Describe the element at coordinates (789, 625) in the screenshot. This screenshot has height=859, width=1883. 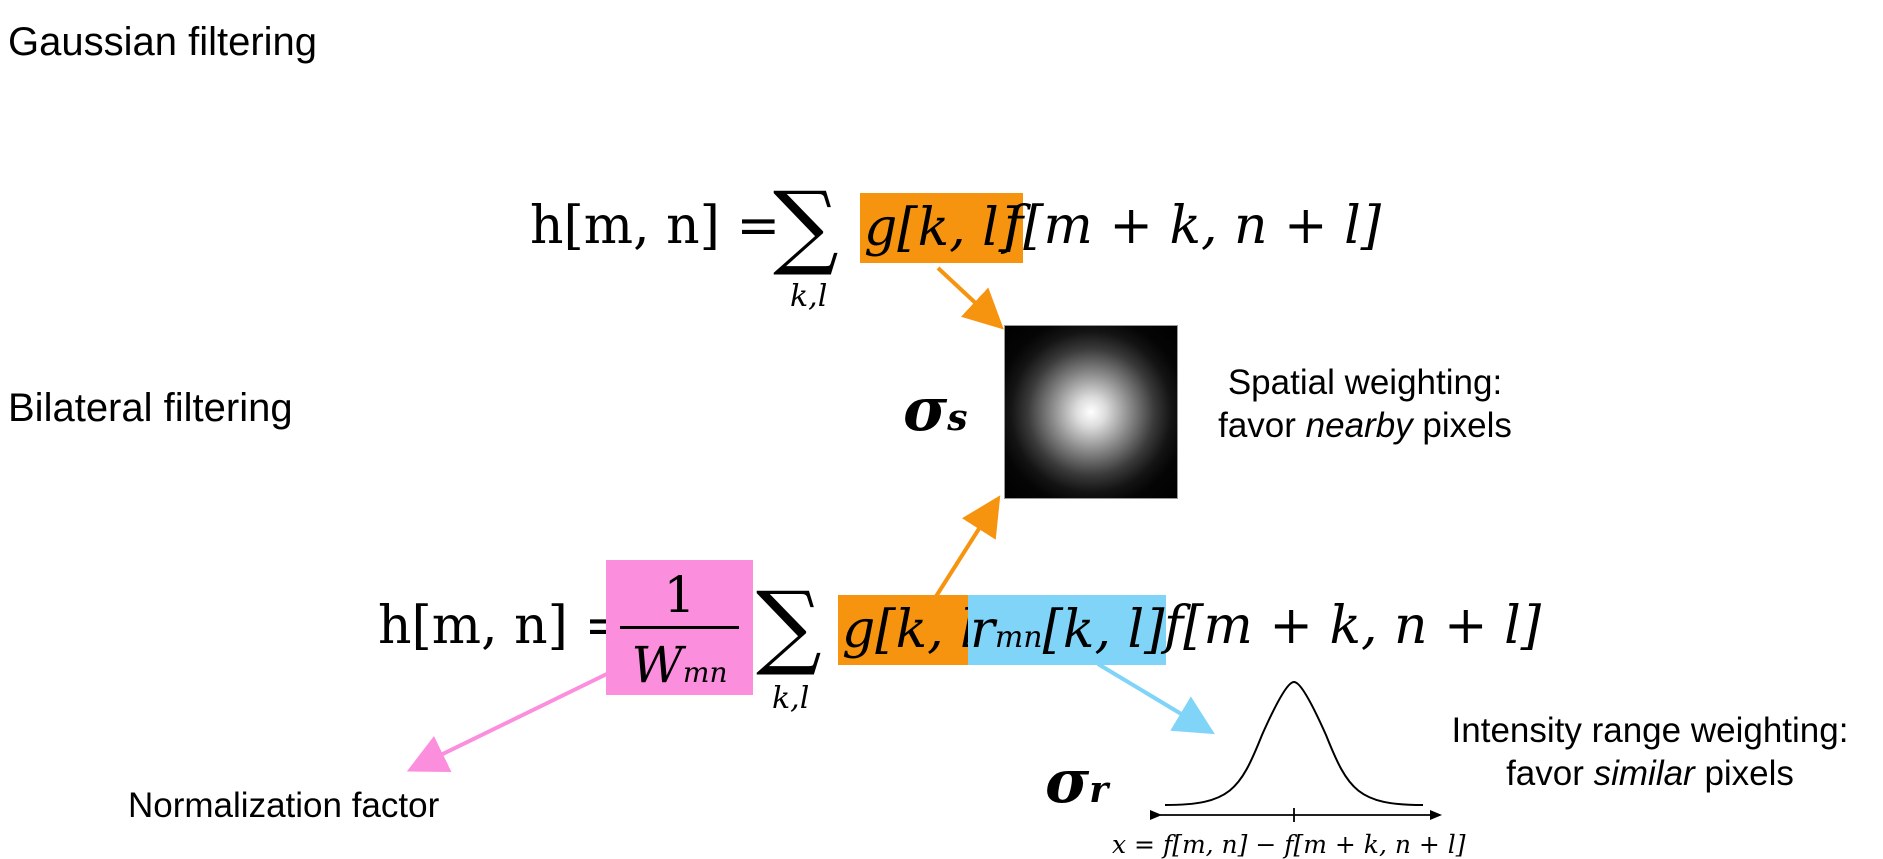
I see `bilateral-sum-symbol: ∑` at that location.